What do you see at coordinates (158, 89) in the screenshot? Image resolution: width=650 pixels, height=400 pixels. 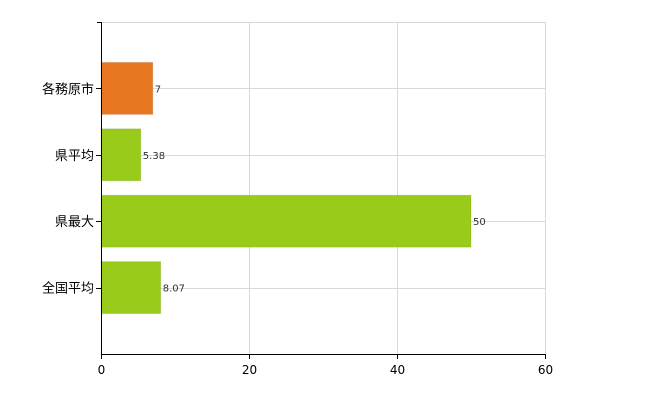 I see `data-label: 7` at bounding box center [158, 89].